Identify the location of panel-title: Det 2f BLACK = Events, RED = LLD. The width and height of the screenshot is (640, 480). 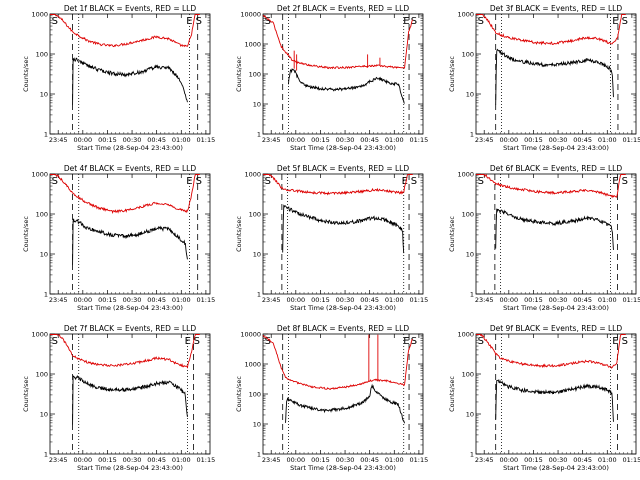
(343, 8).